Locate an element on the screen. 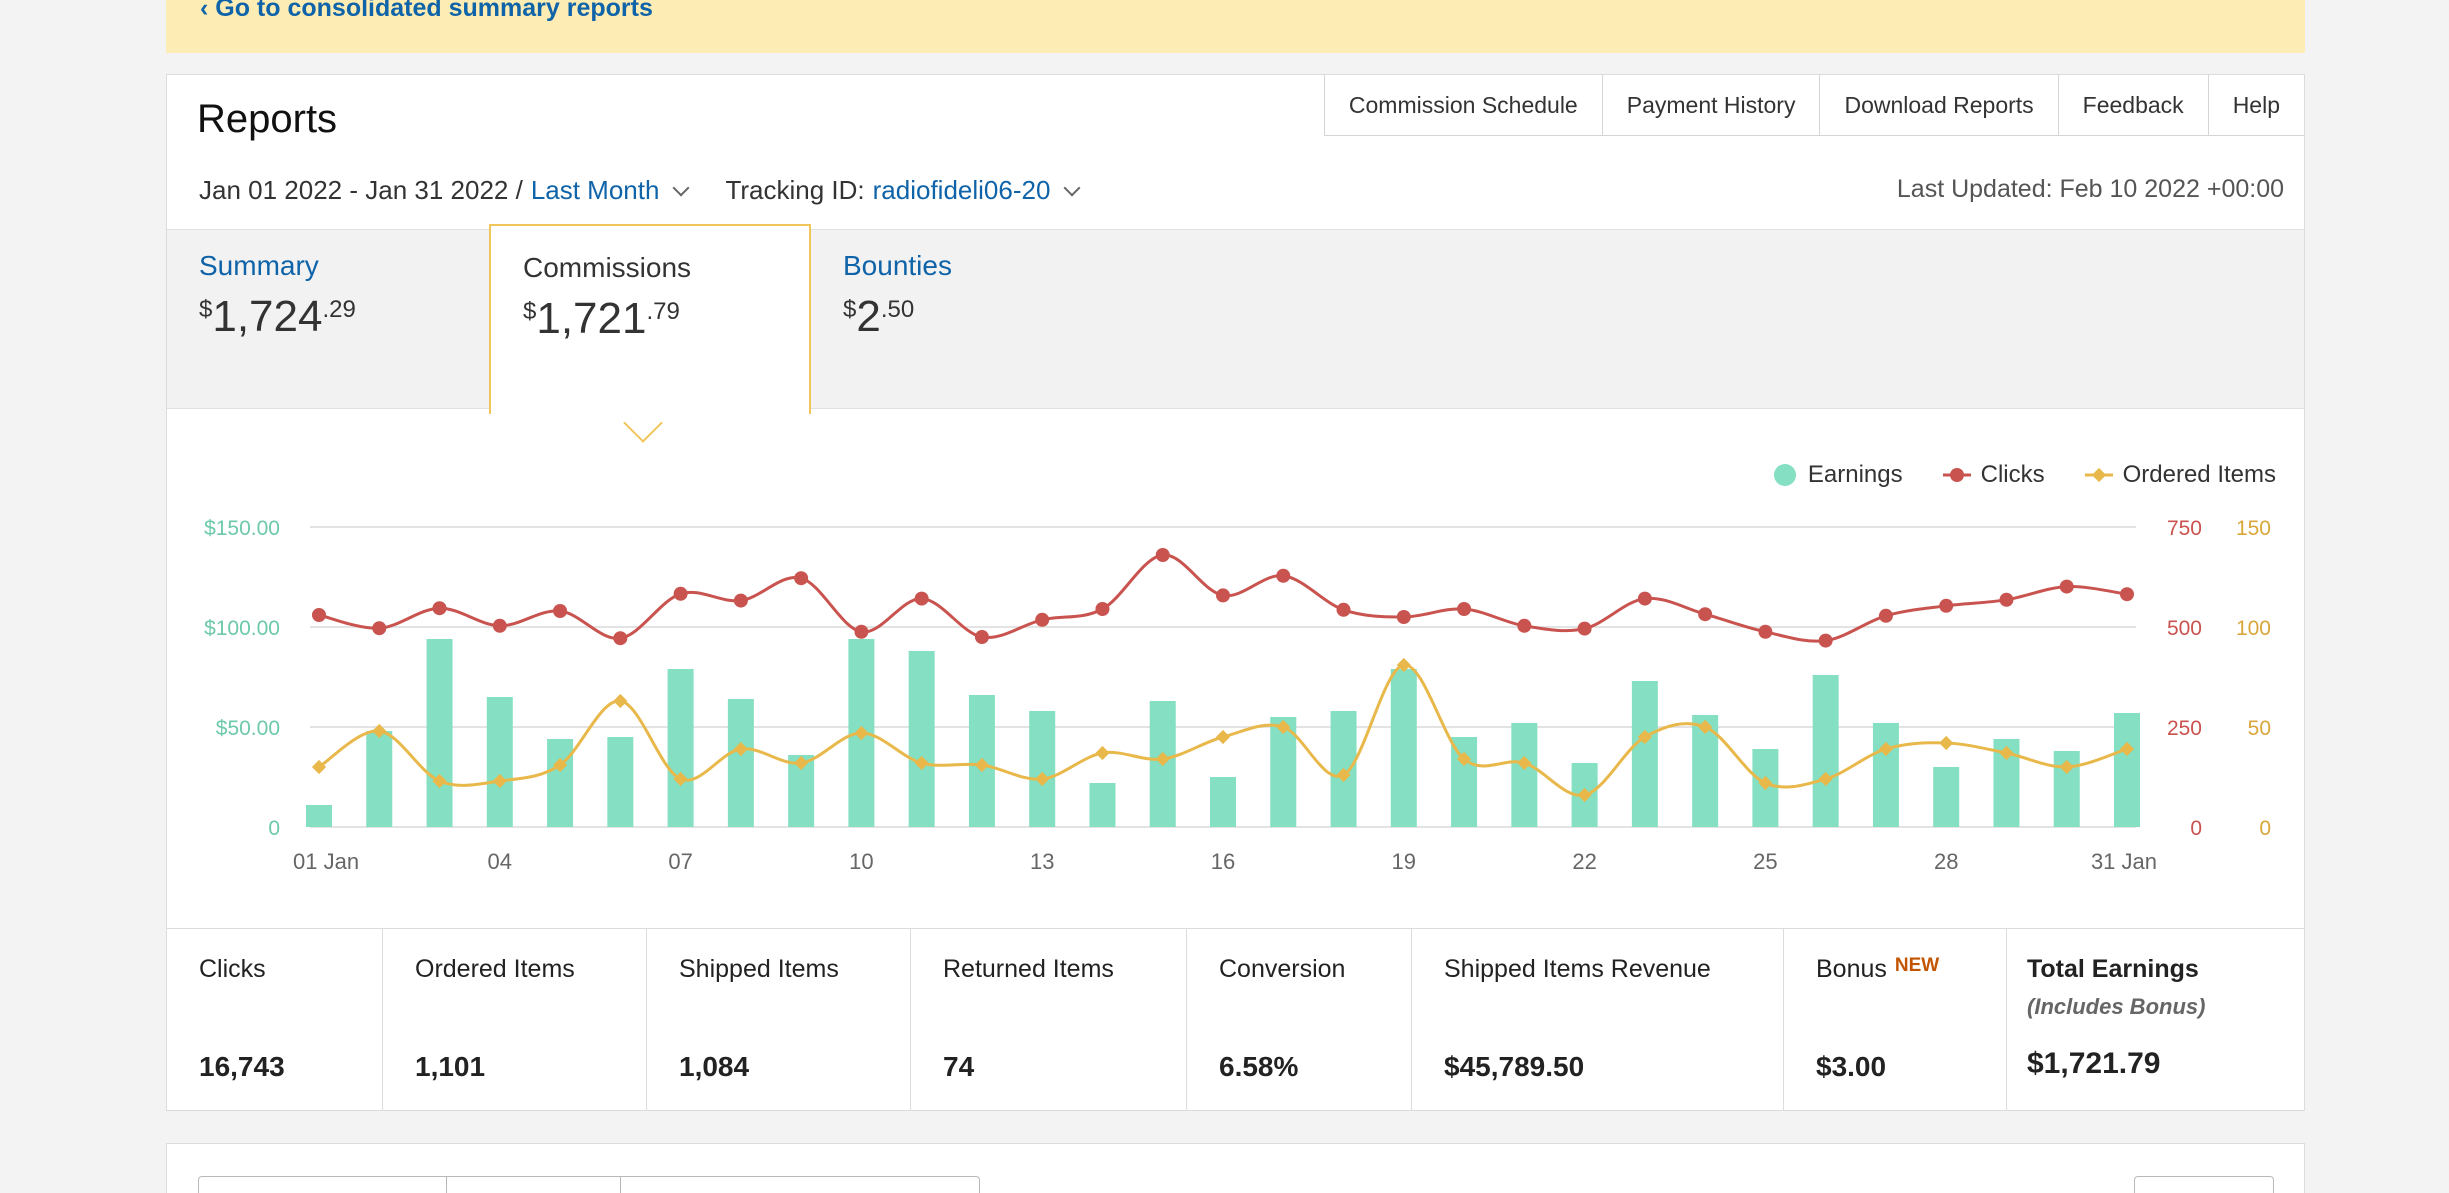 Image resolution: width=2449 pixels, height=1193 pixels. table-action-button is located at coordinates (2204, 1184).